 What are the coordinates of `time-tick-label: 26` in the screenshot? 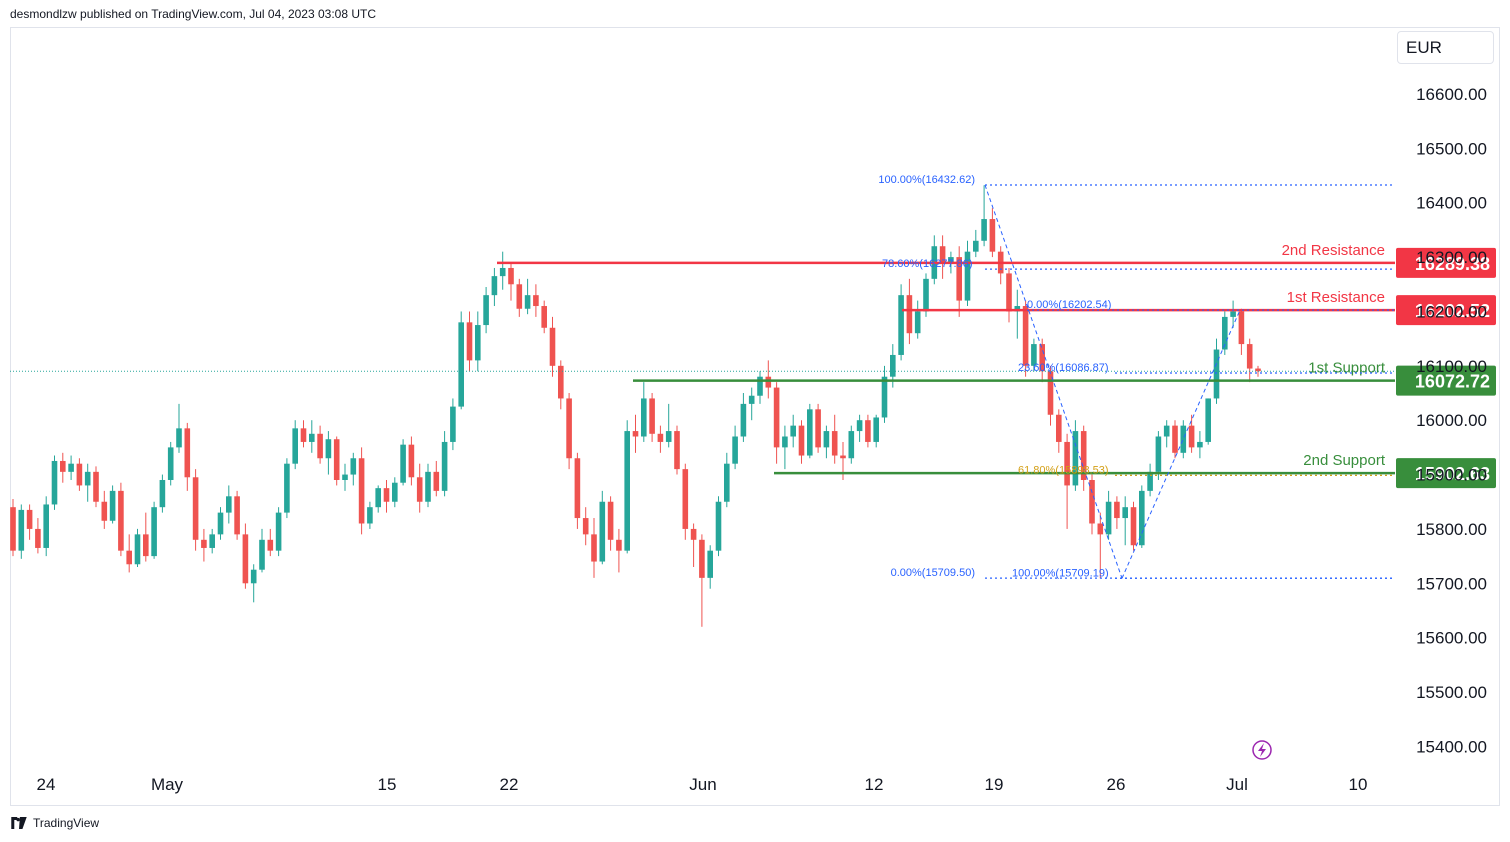 It's located at (1116, 784).